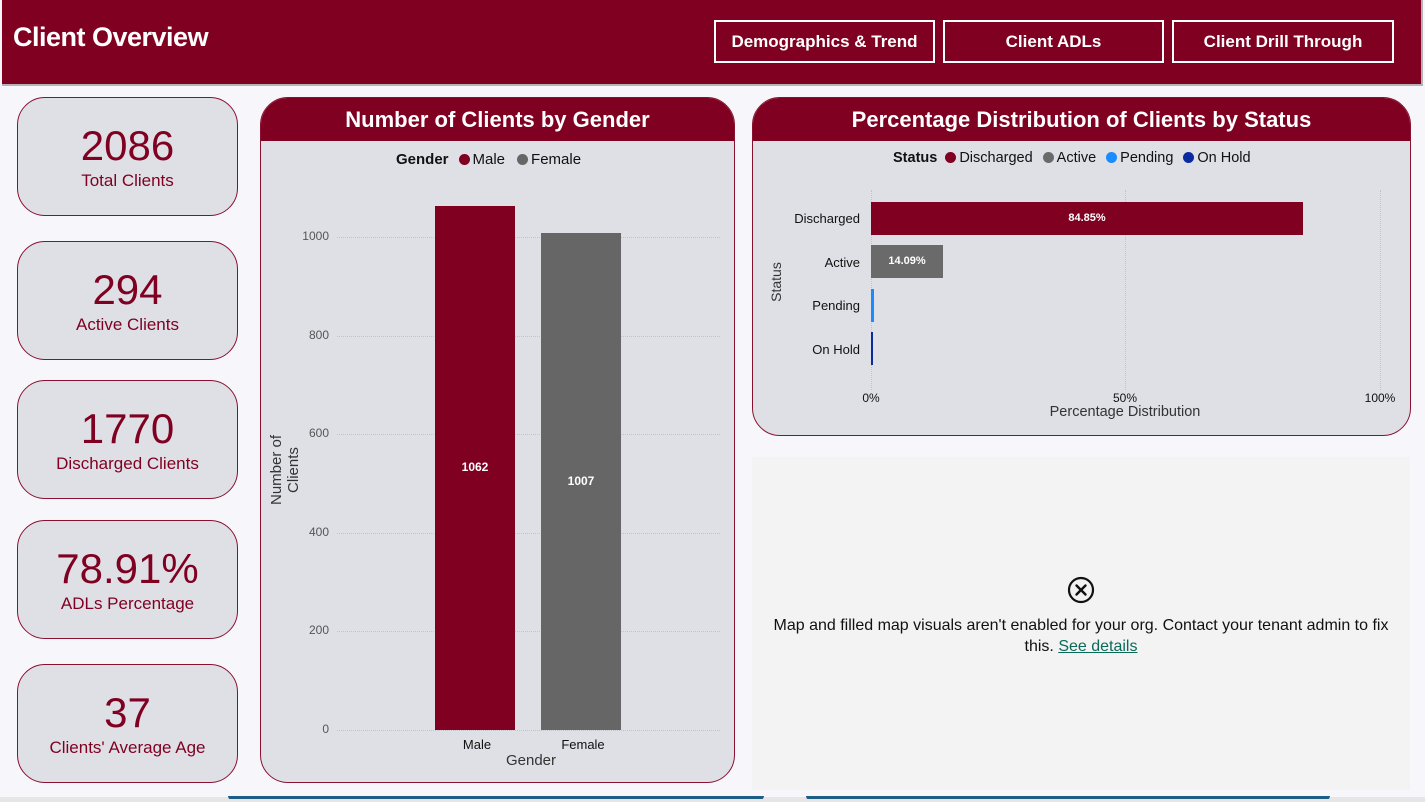  I want to click on legend-label: Discharged, so click(996, 158).